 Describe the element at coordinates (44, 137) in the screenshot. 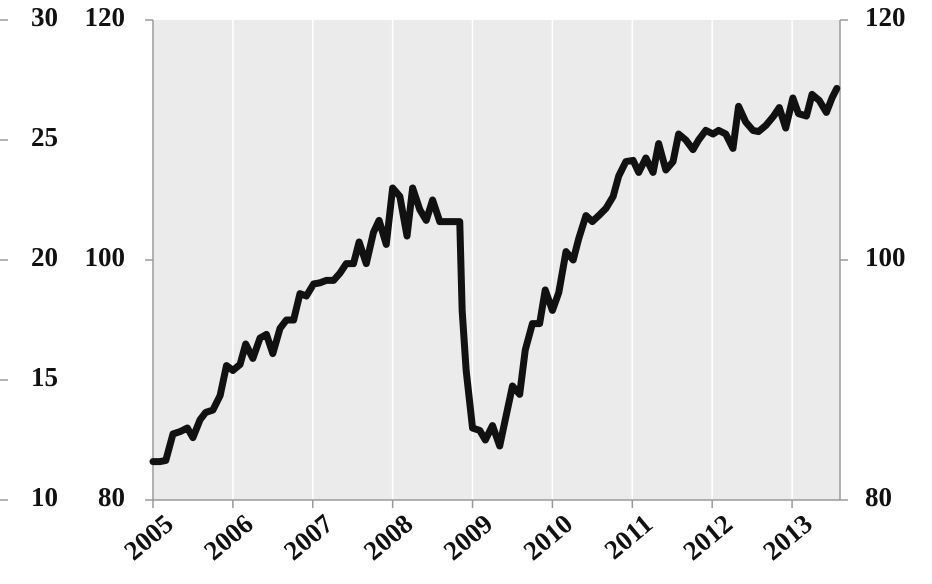

I see `y3-tick-label: 25` at that location.